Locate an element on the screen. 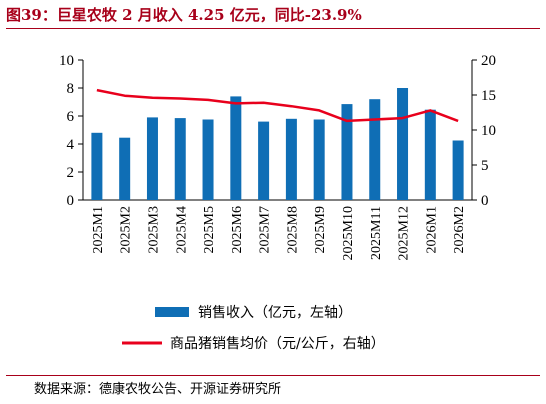  legend-label-bar: 销售收入（亿元，左轴） is located at coordinates (275, 313).